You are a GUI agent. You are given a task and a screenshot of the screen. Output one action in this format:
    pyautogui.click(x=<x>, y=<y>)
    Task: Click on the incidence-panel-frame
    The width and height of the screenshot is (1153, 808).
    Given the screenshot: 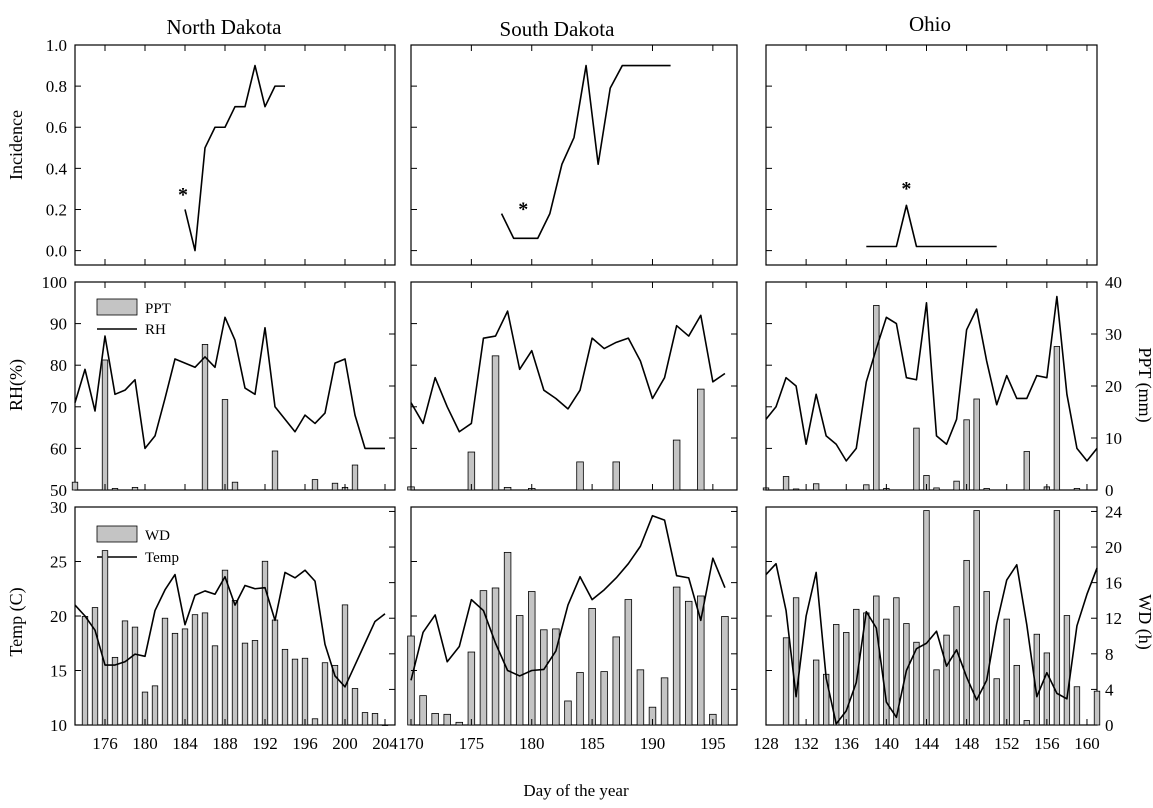 What is the action you would take?
    pyautogui.click(x=574, y=155)
    